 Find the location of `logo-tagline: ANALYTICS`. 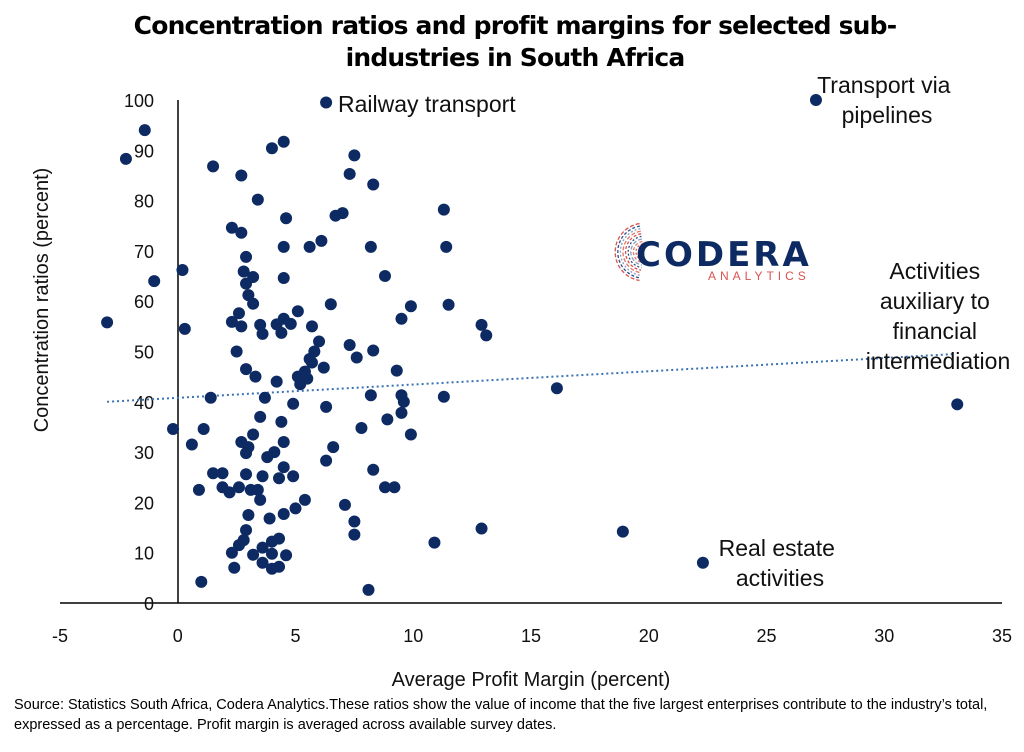

logo-tagline: ANALYTICS is located at coordinates (759, 276).